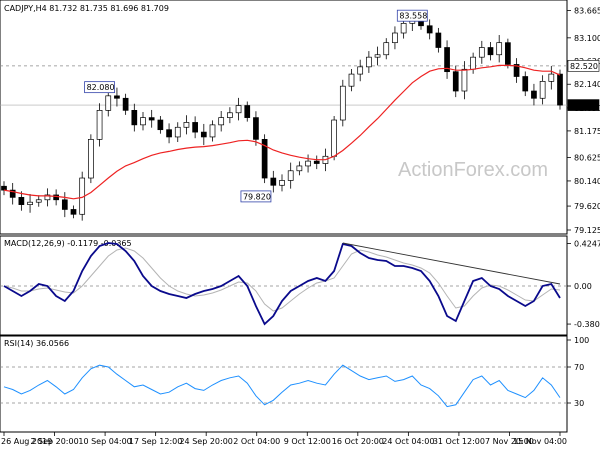  Describe the element at coordinates (587, 38) in the screenshot. I see `price-axis-label: 83.100` at that location.